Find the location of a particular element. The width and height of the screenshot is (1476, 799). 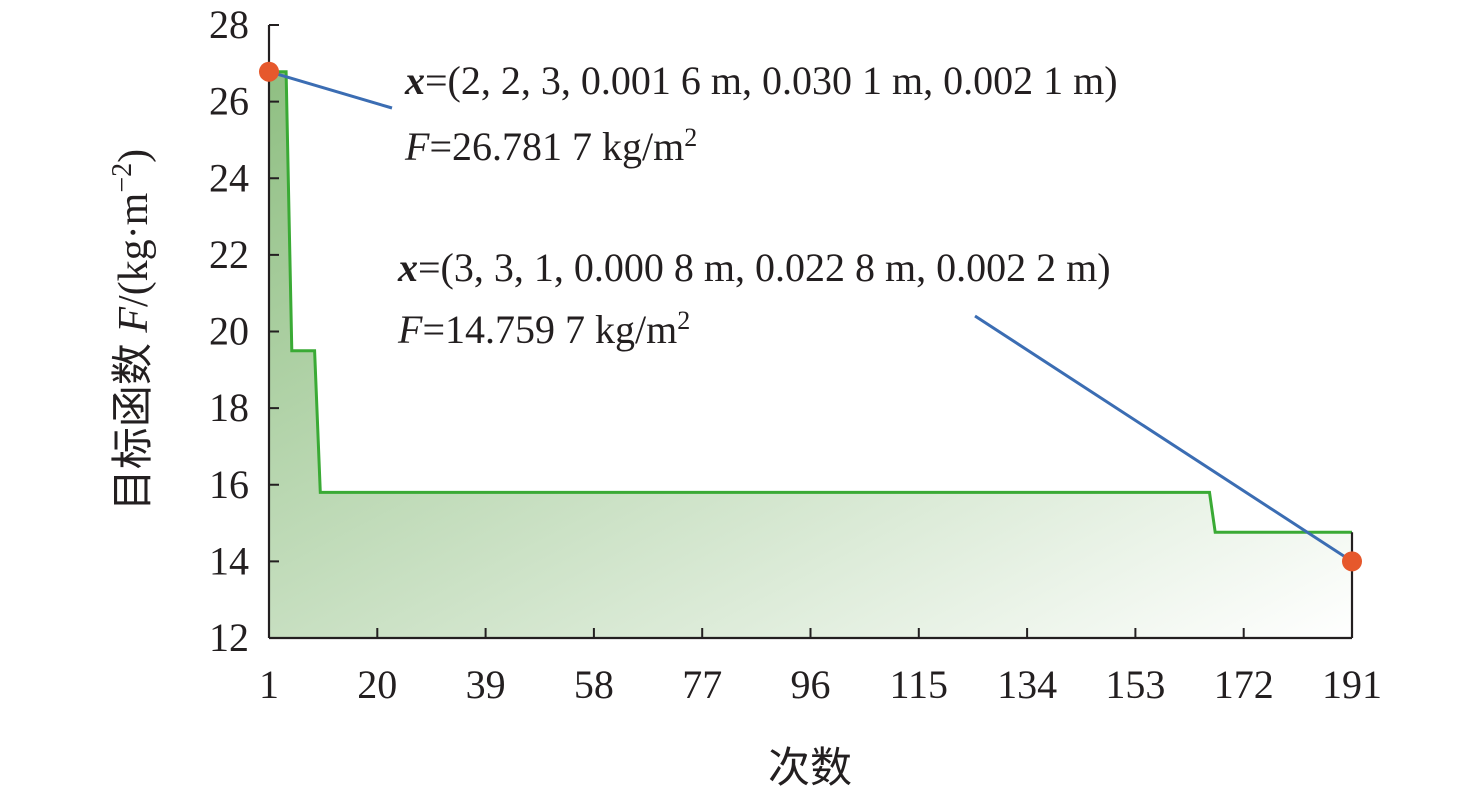

annotation-1-f-var: F is located at coordinates (417, 146).